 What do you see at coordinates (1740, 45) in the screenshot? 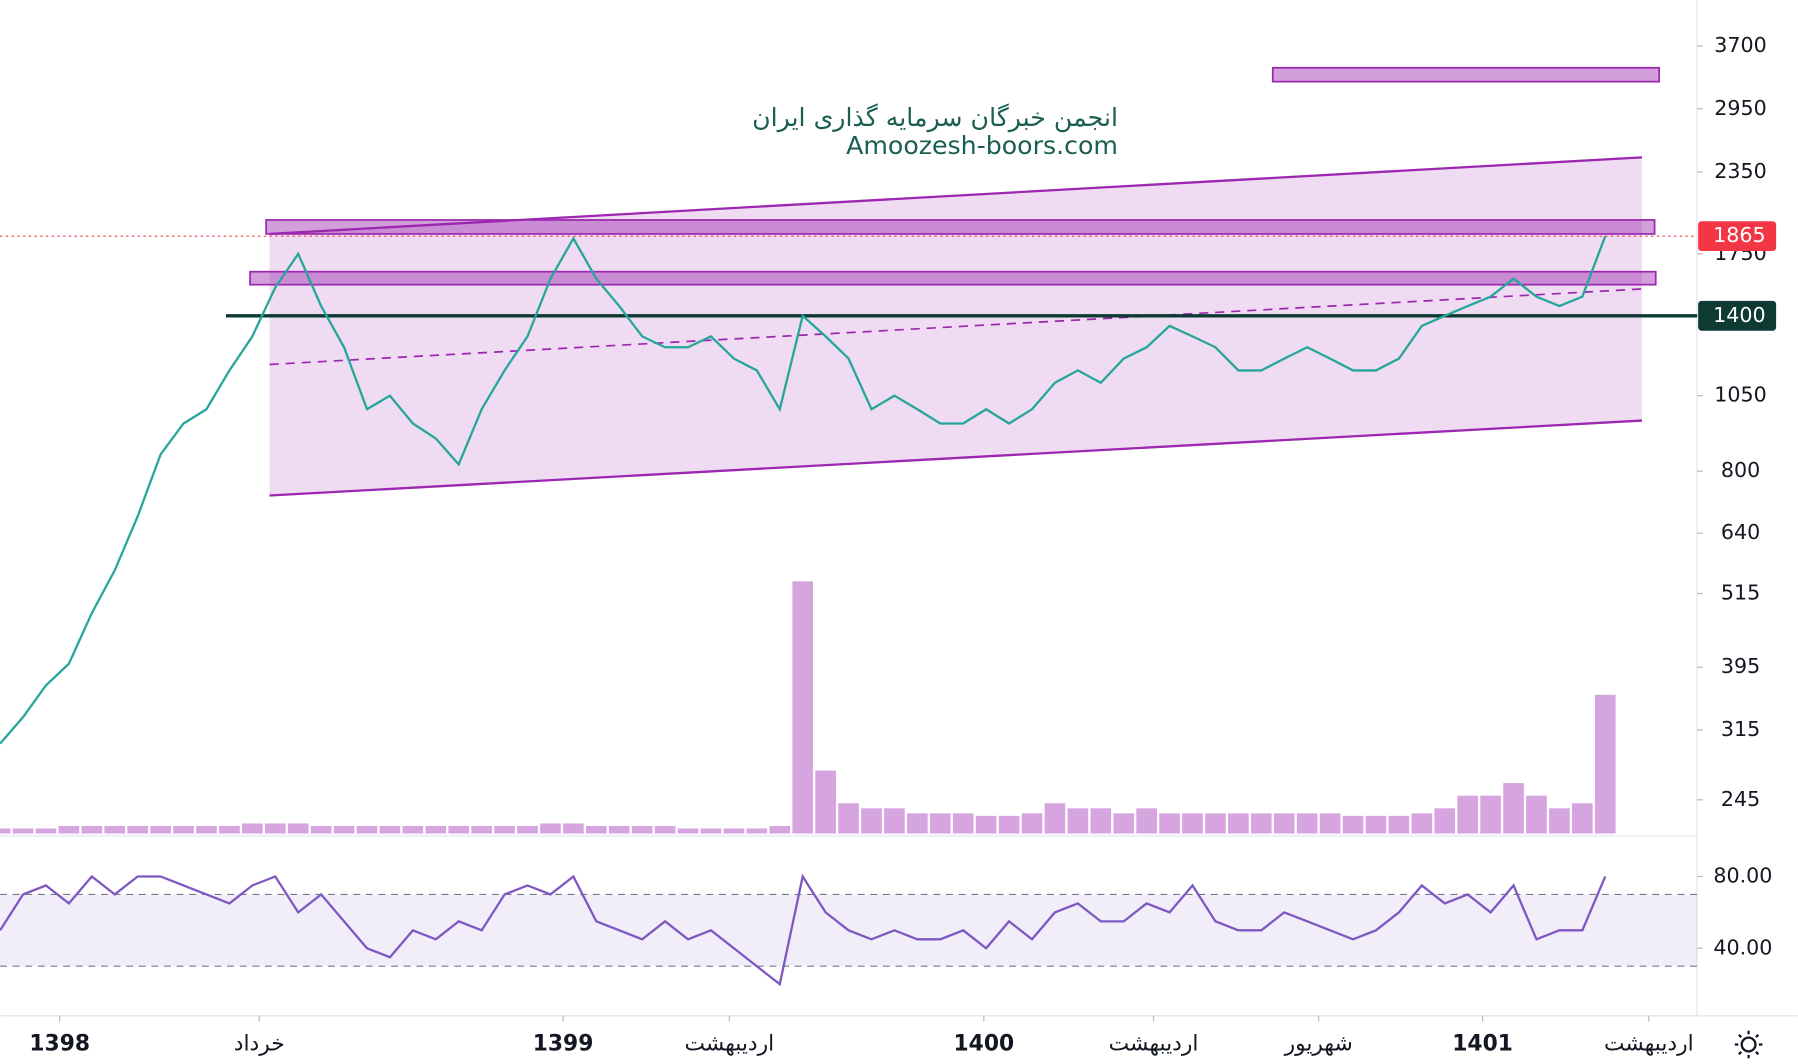
I see `y-tick-label: 3700` at bounding box center [1740, 45].